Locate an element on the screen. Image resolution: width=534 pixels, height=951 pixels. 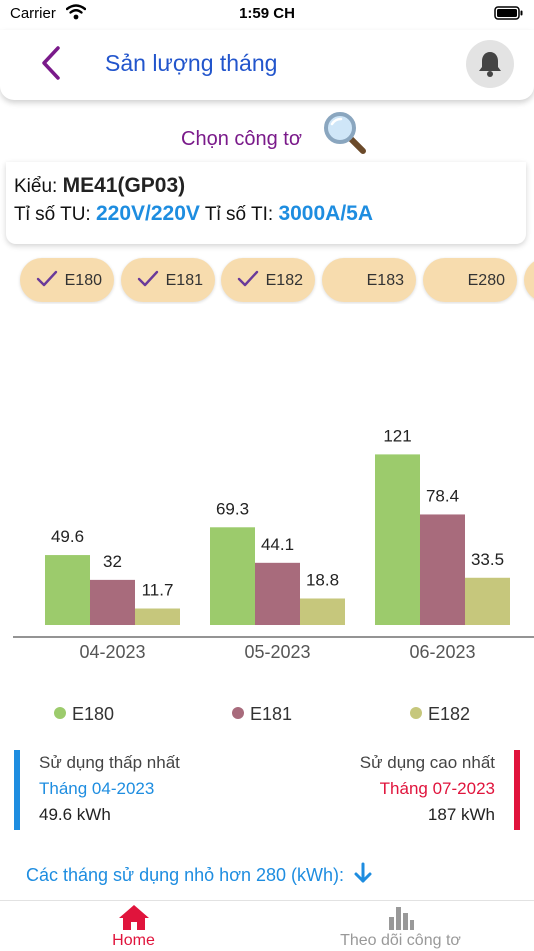
chip-e183: E183 is located at coordinates (369, 280).